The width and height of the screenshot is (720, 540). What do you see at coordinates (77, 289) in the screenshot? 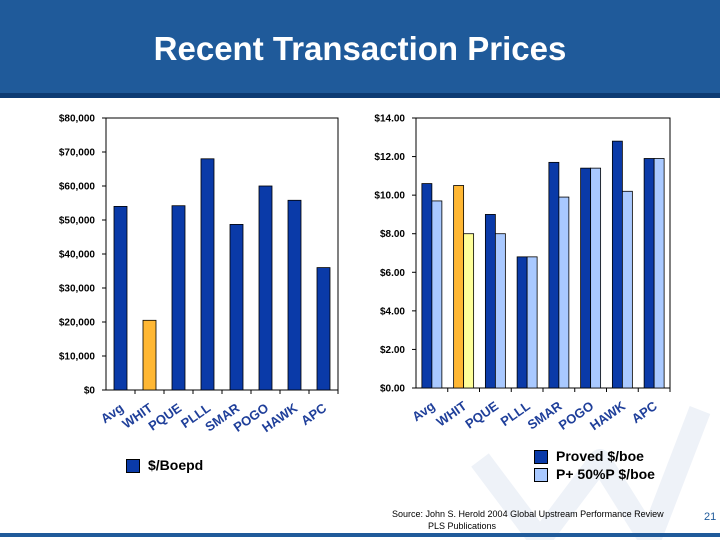
I see `y-tick-label-left: $30,000` at bounding box center [77, 289].